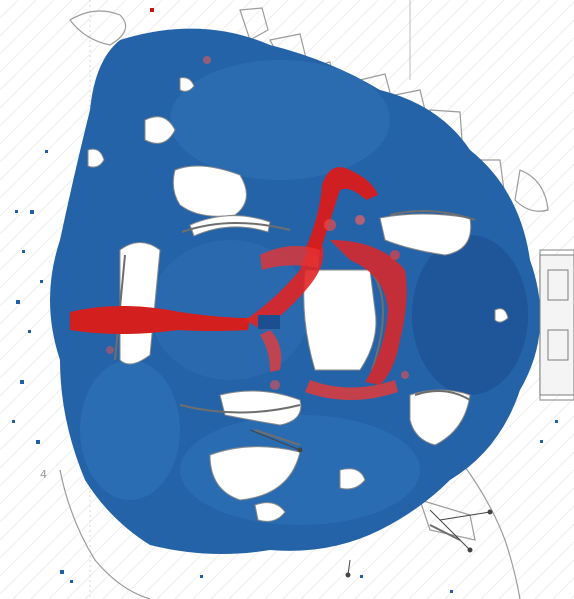  Describe the element at coordinates (43, 474) in the screenshot. I see `corner-mark: 4` at that location.